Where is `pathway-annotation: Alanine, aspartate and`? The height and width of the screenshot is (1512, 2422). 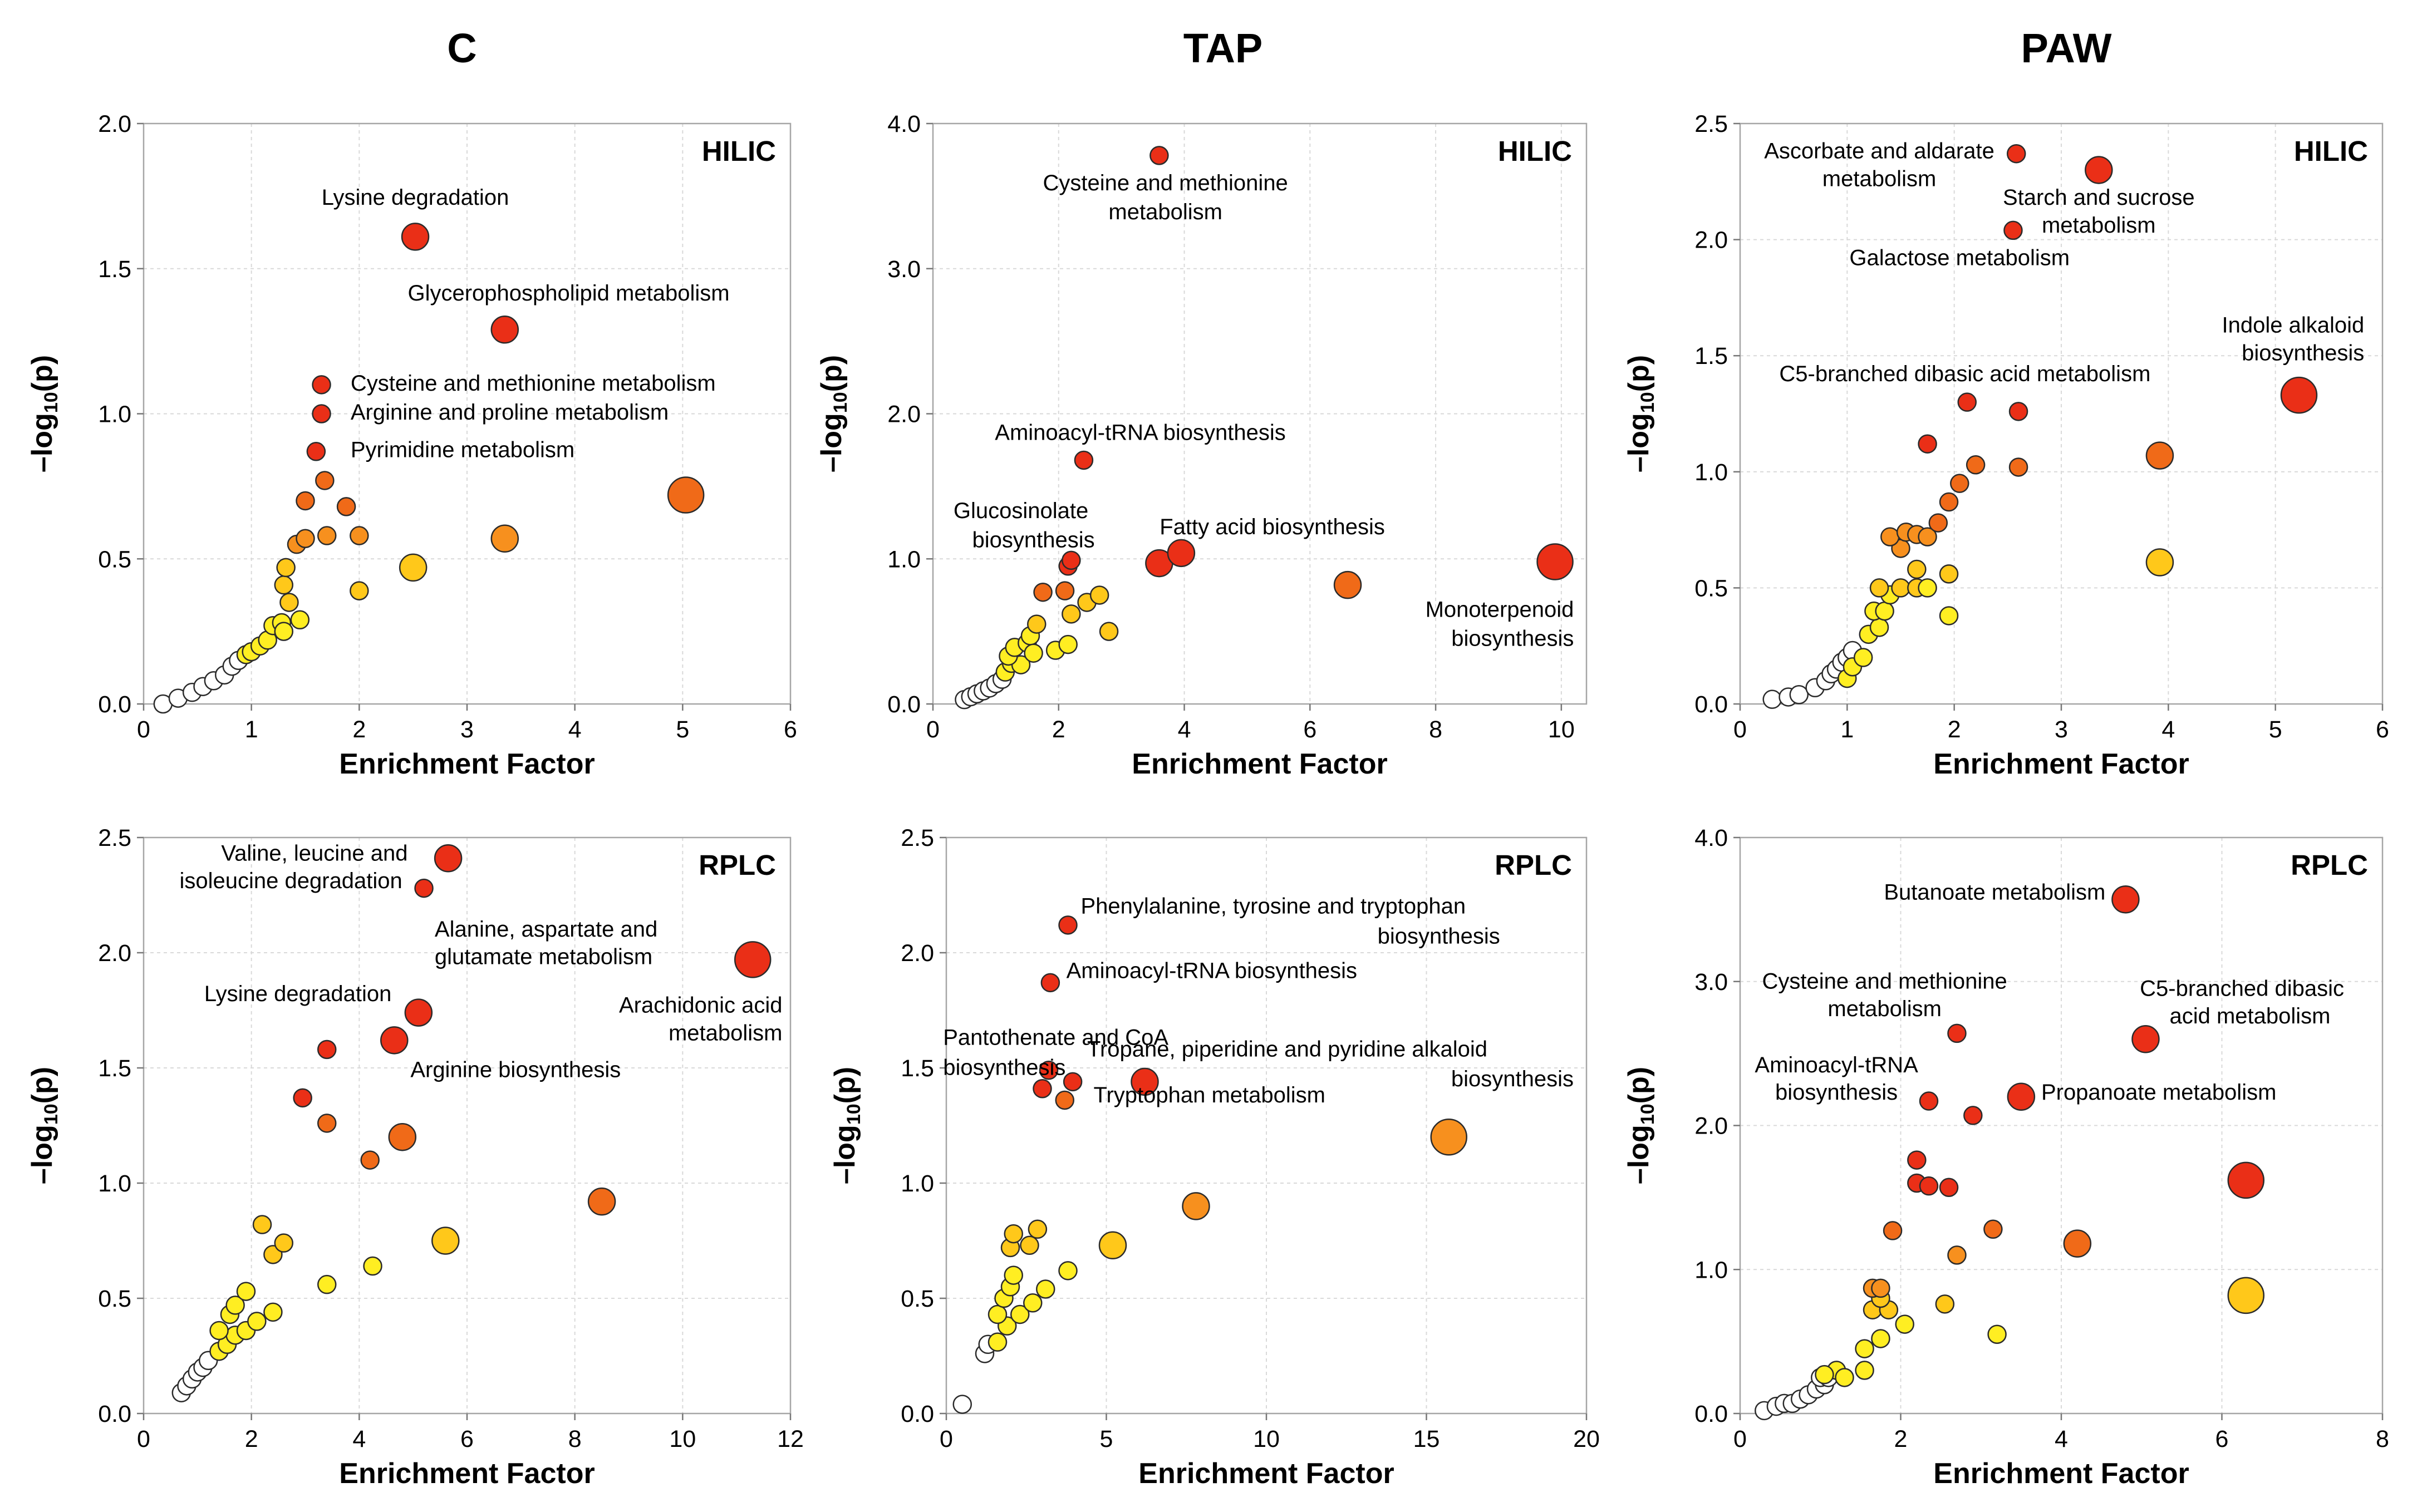 pathway-annotation: Alanine, aspartate and is located at coordinates (546, 929).